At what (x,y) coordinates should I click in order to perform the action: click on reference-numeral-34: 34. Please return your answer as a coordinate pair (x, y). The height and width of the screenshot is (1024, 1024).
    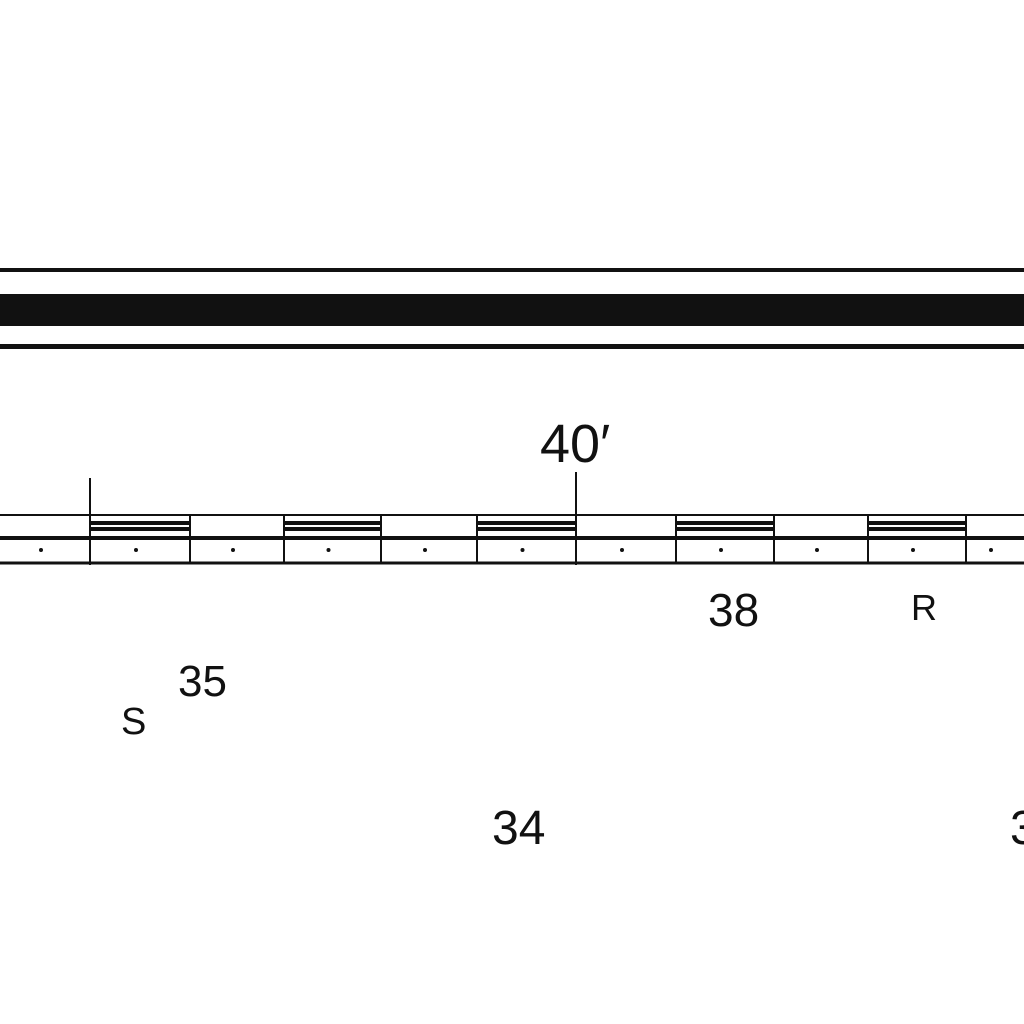
    Looking at the image, I should click on (518, 828).